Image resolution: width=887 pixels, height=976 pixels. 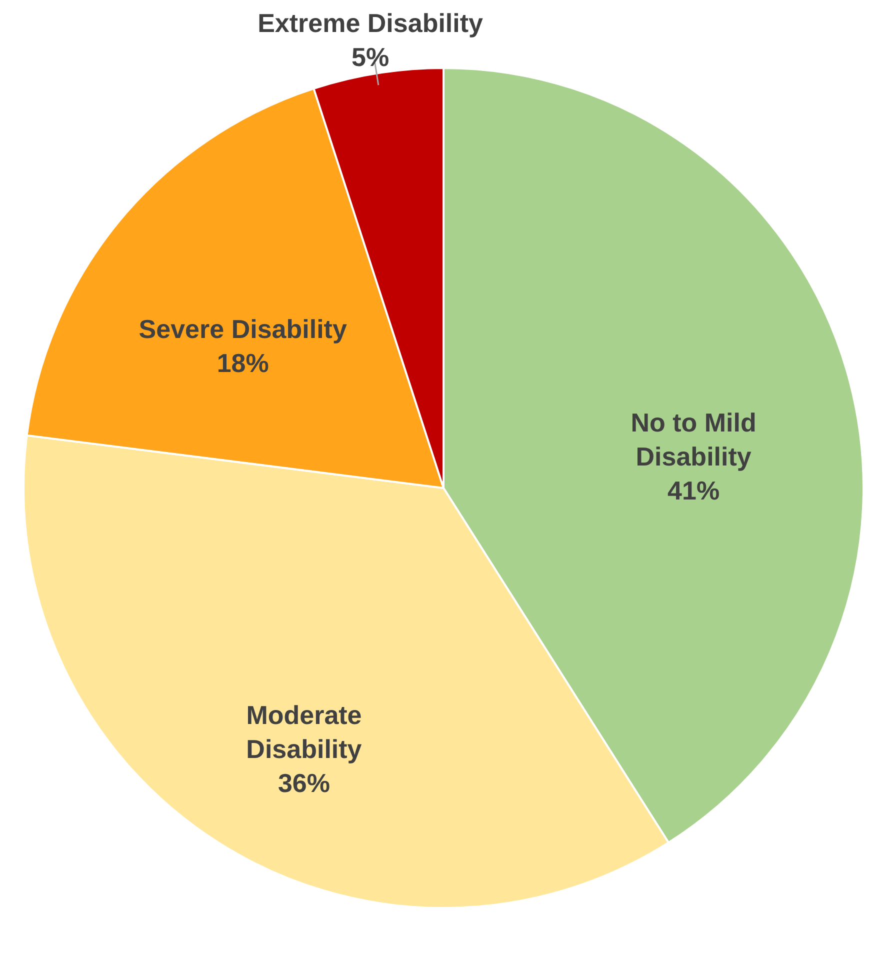 What do you see at coordinates (371, 57) in the screenshot?
I see `data-label: 5%` at bounding box center [371, 57].